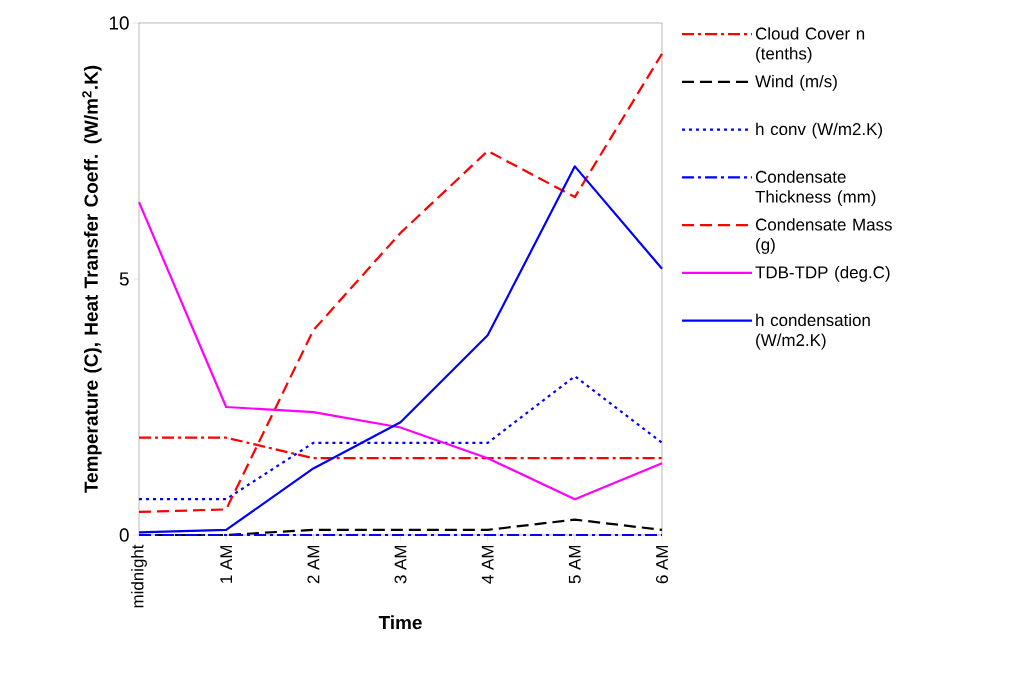  I want to click on legend-label: Condensate Thickness (mm), so click(815, 188).